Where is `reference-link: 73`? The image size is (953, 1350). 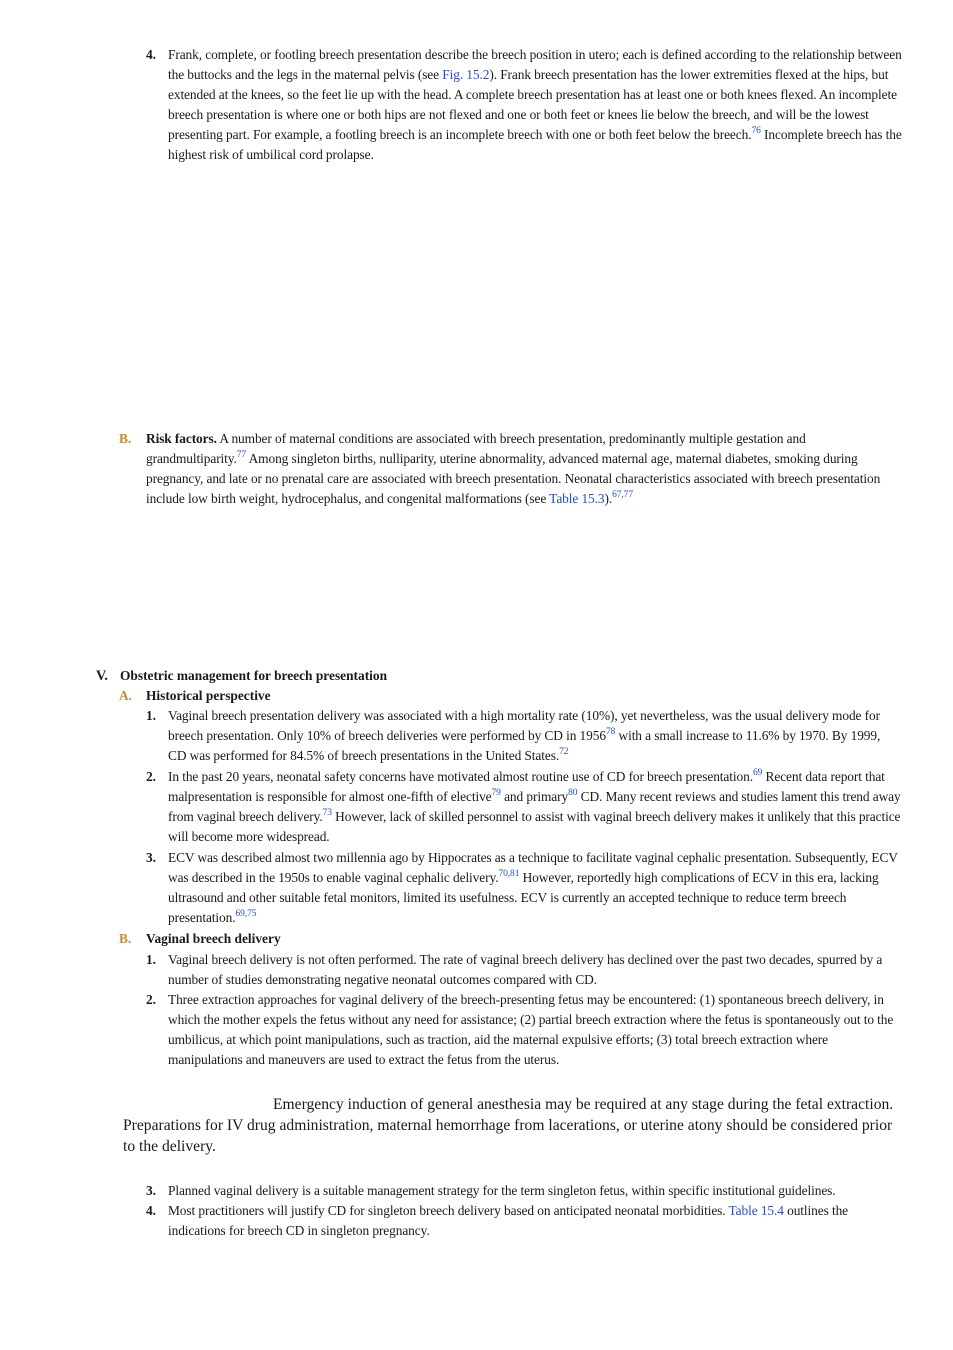 reference-link: 73 is located at coordinates (327, 813).